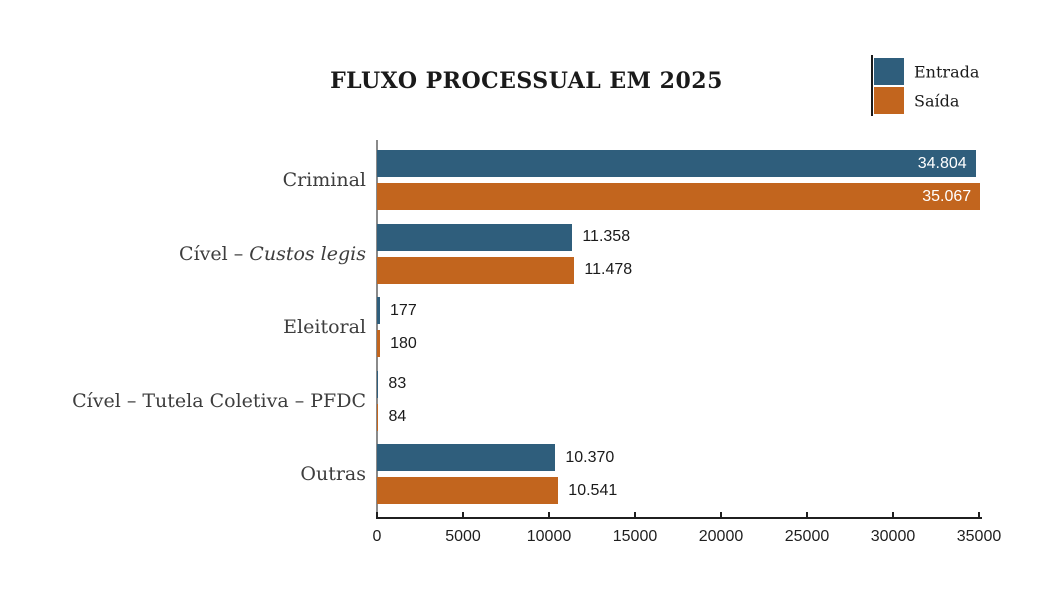  What do you see at coordinates (403, 343) in the screenshot?
I see `value-label-saída-2: 180` at bounding box center [403, 343].